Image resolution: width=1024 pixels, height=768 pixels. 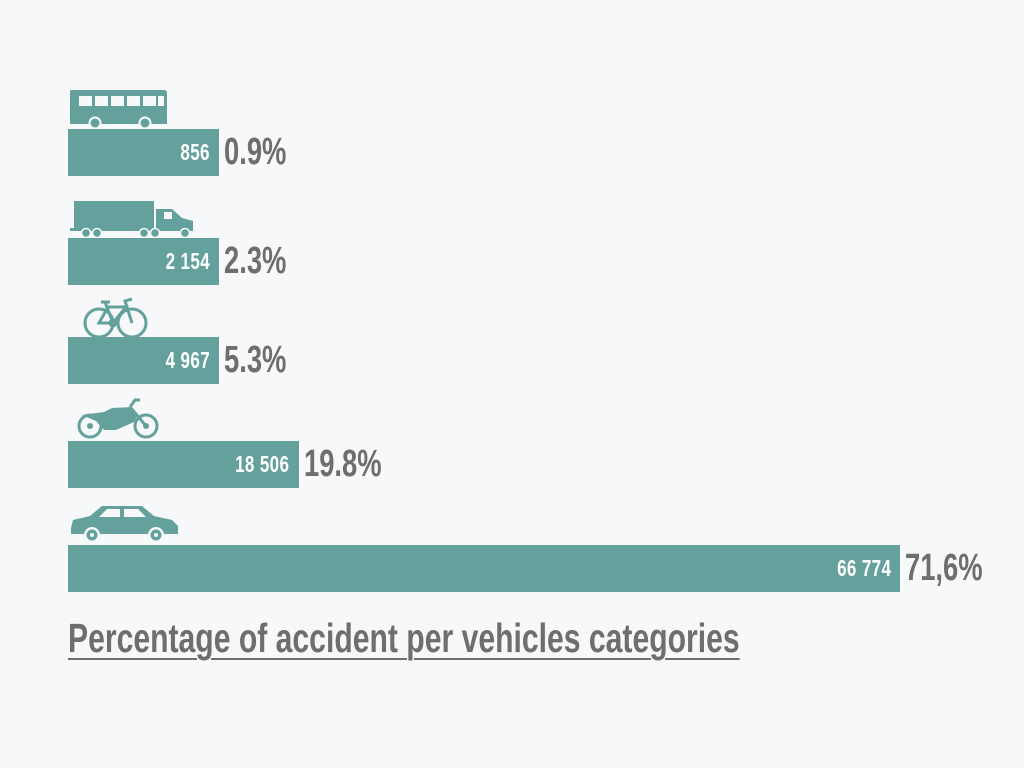 What do you see at coordinates (183, 464) in the screenshot?
I see `bar-motorcycle: 18 506` at bounding box center [183, 464].